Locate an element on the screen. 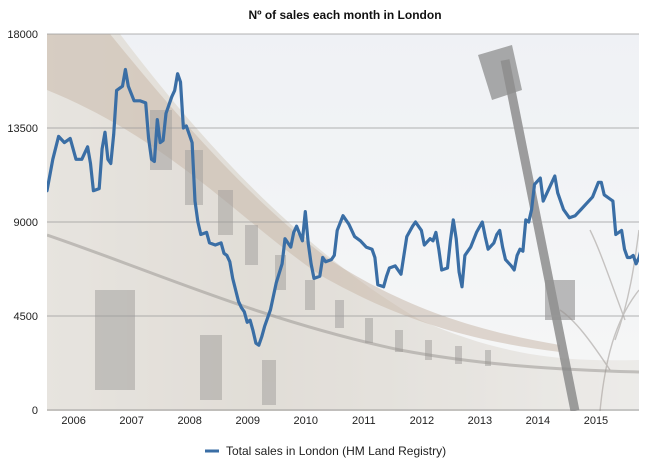 The width and height of the screenshot is (657, 472). x-tick-label: 2014 is located at coordinates (538, 421).